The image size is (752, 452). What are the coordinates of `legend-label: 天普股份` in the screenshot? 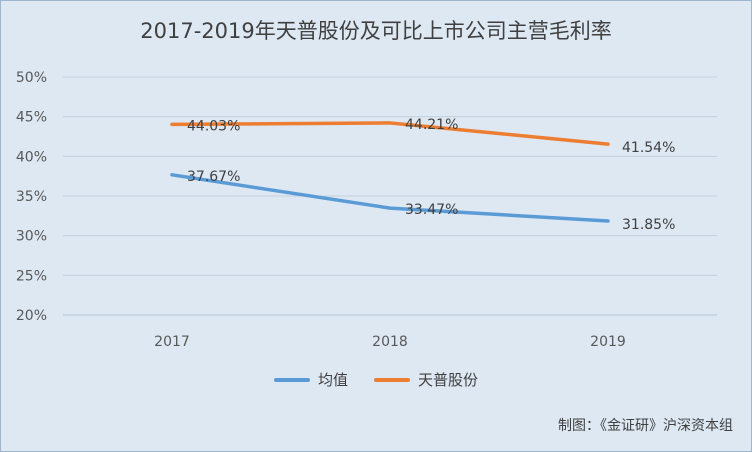 It's located at (448, 380).